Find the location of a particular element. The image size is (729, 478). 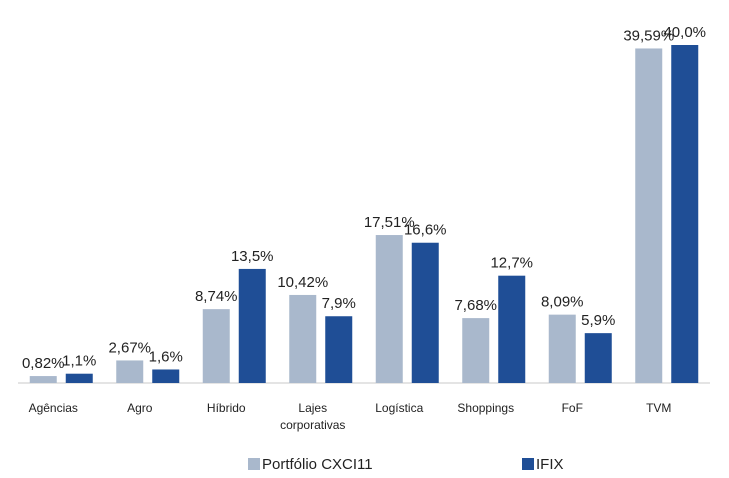

x-tick-label-line: TVM is located at coordinates (658, 408).